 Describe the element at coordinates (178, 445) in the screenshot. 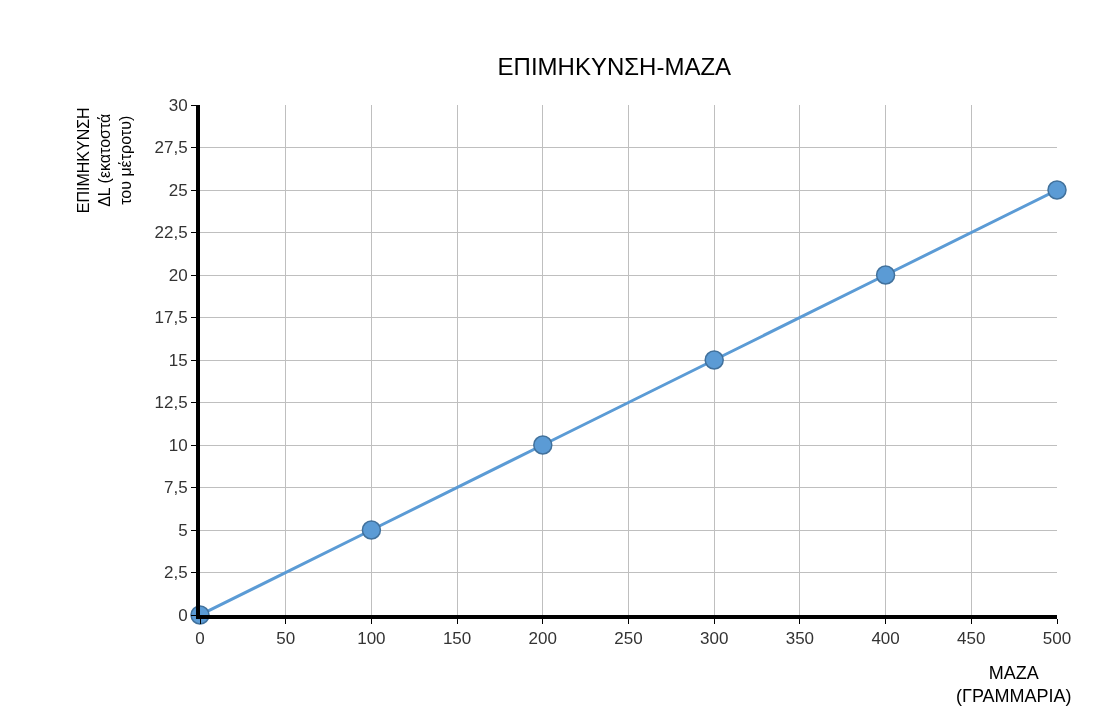

I see `y-tick-label: 10` at that location.